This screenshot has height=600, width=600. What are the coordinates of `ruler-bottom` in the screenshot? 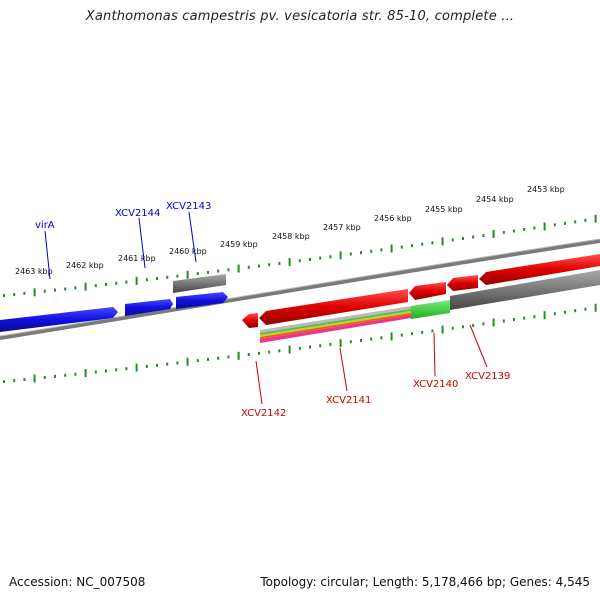 It's located at (300, 343).